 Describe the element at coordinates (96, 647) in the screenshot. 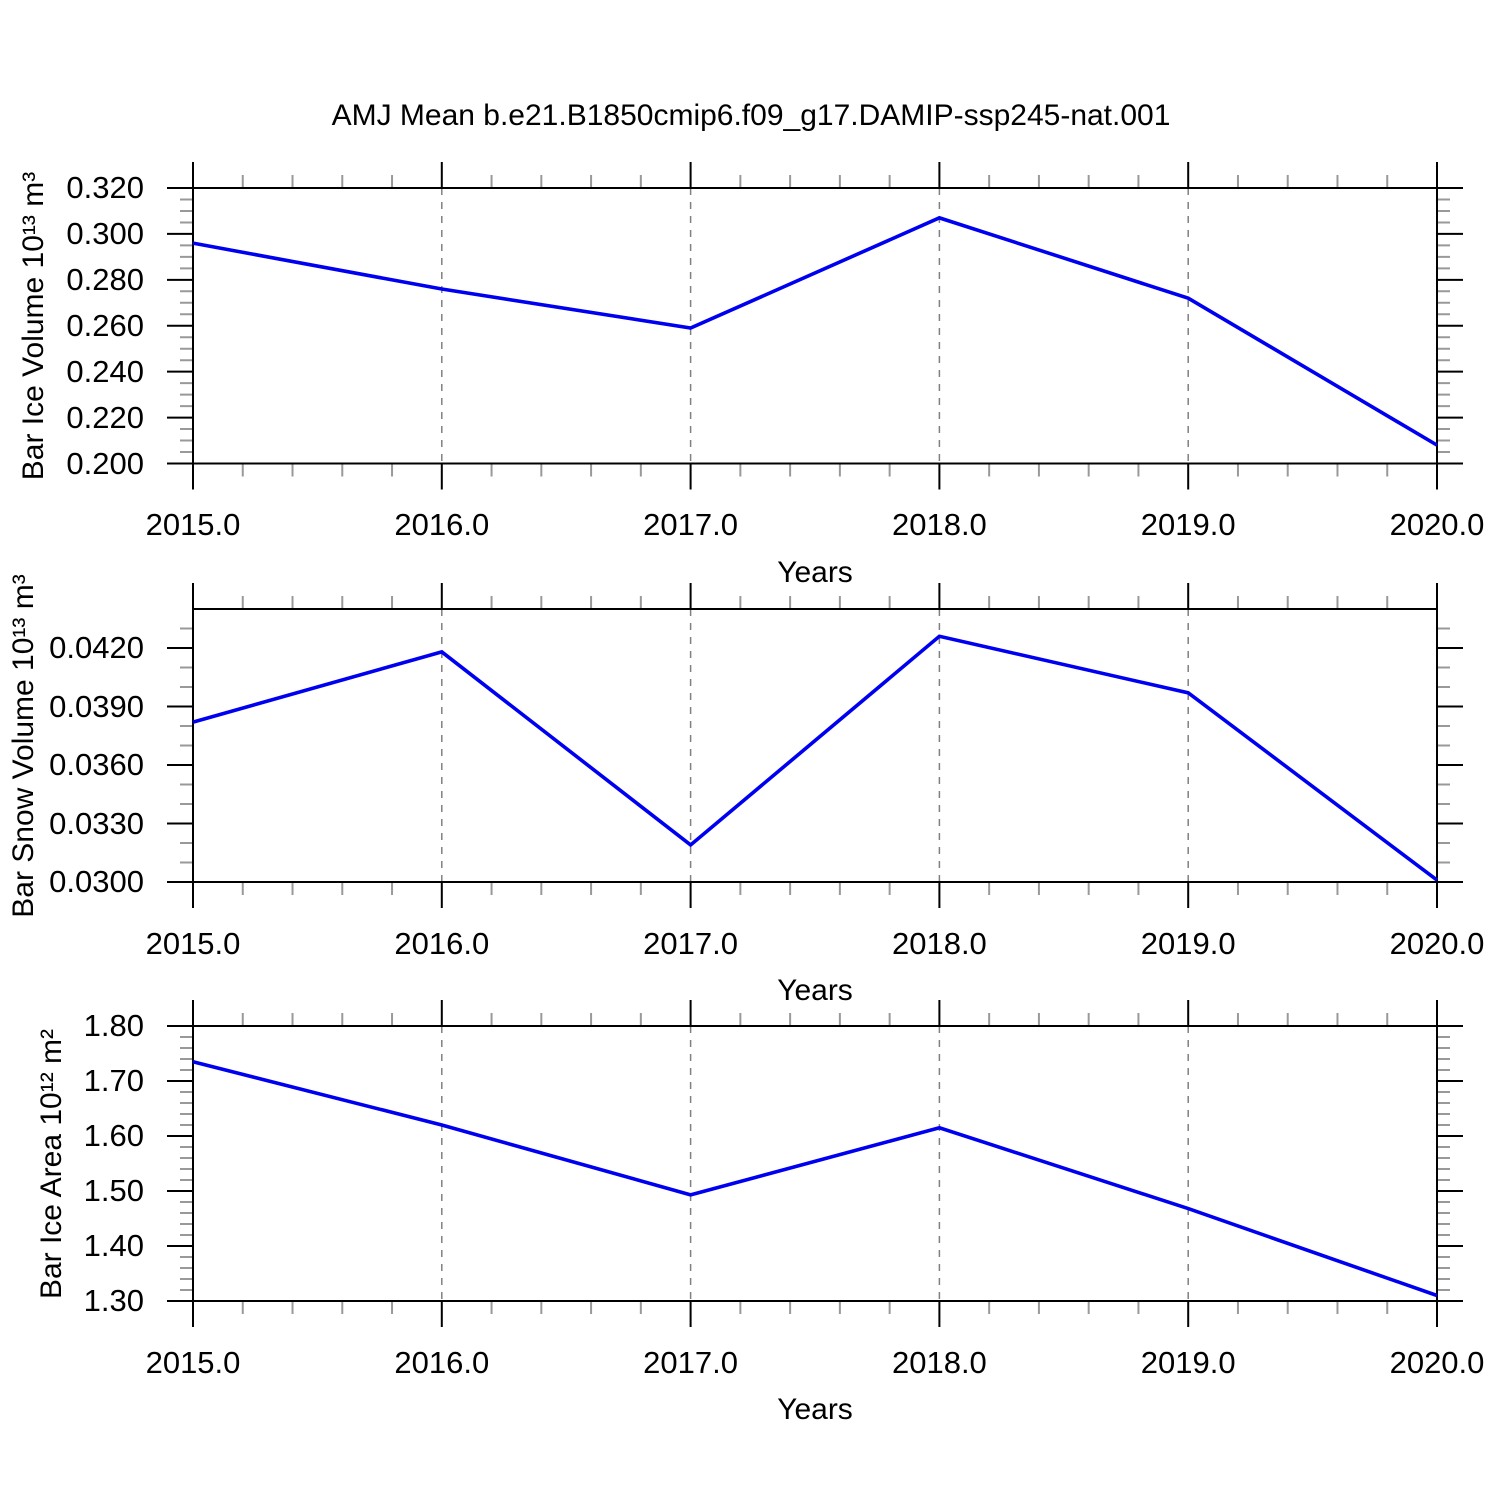

I see `y-tick-label: 0.0420` at that location.